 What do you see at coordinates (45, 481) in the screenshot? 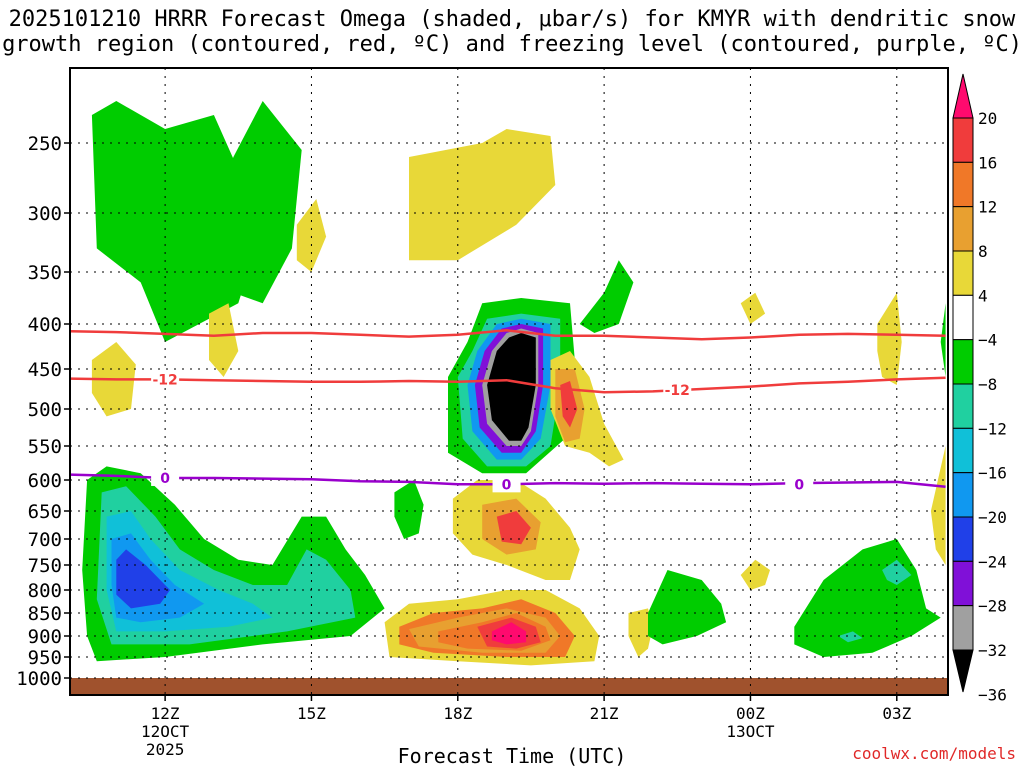
I see `y-tick-label: 600` at bounding box center [45, 481].